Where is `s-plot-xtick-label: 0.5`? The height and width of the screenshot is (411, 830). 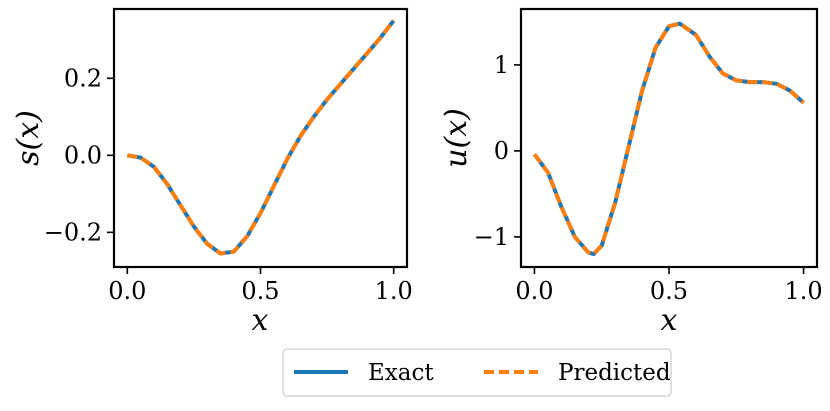
s-plot-xtick-label: 0.5 is located at coordinates (260, 291).